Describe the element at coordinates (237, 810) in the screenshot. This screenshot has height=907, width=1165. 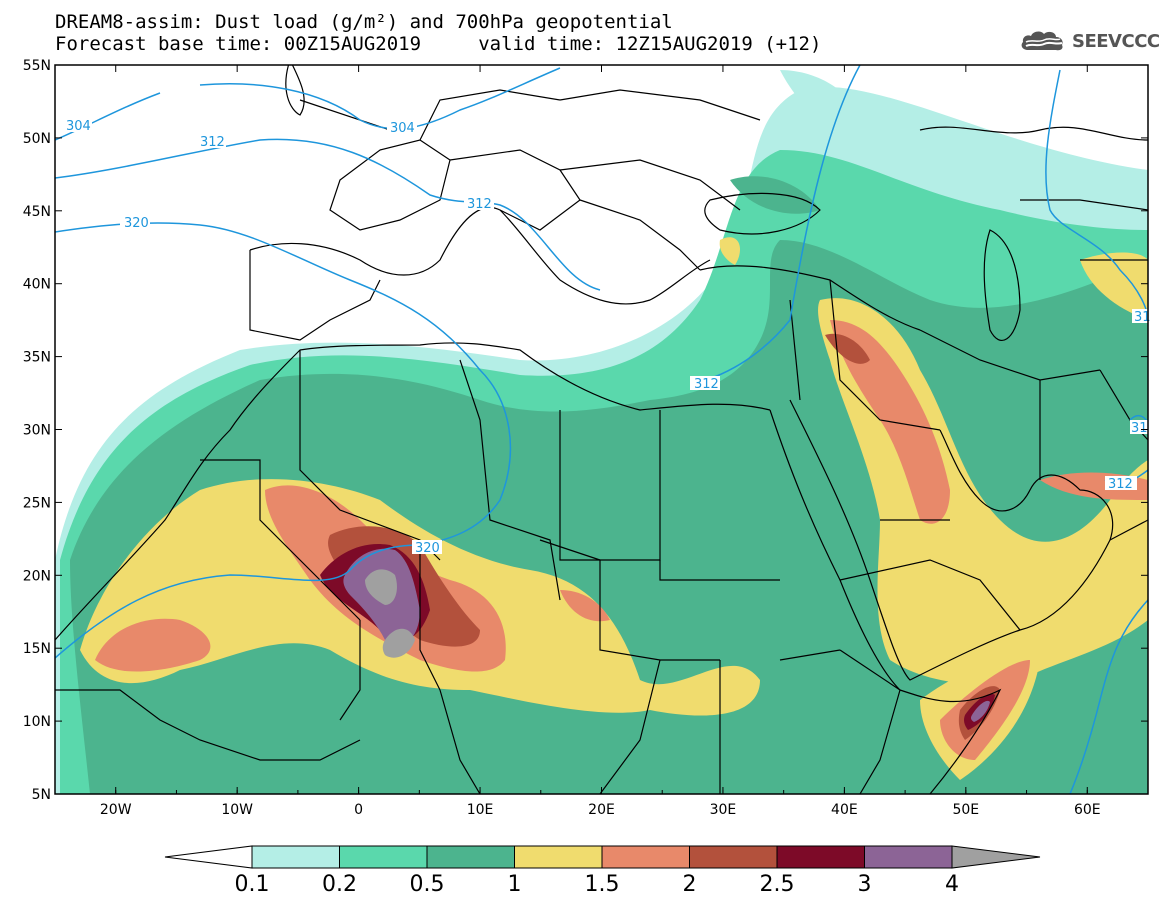
I see `lon-tick-label: 10W` at that location.